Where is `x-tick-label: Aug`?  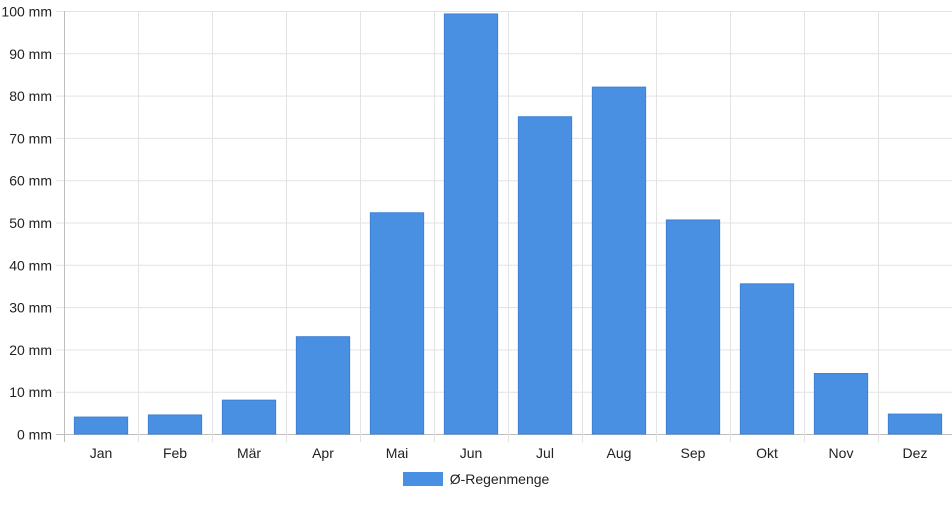
x-tick-label: Aug is located at coordinates (619, 453).